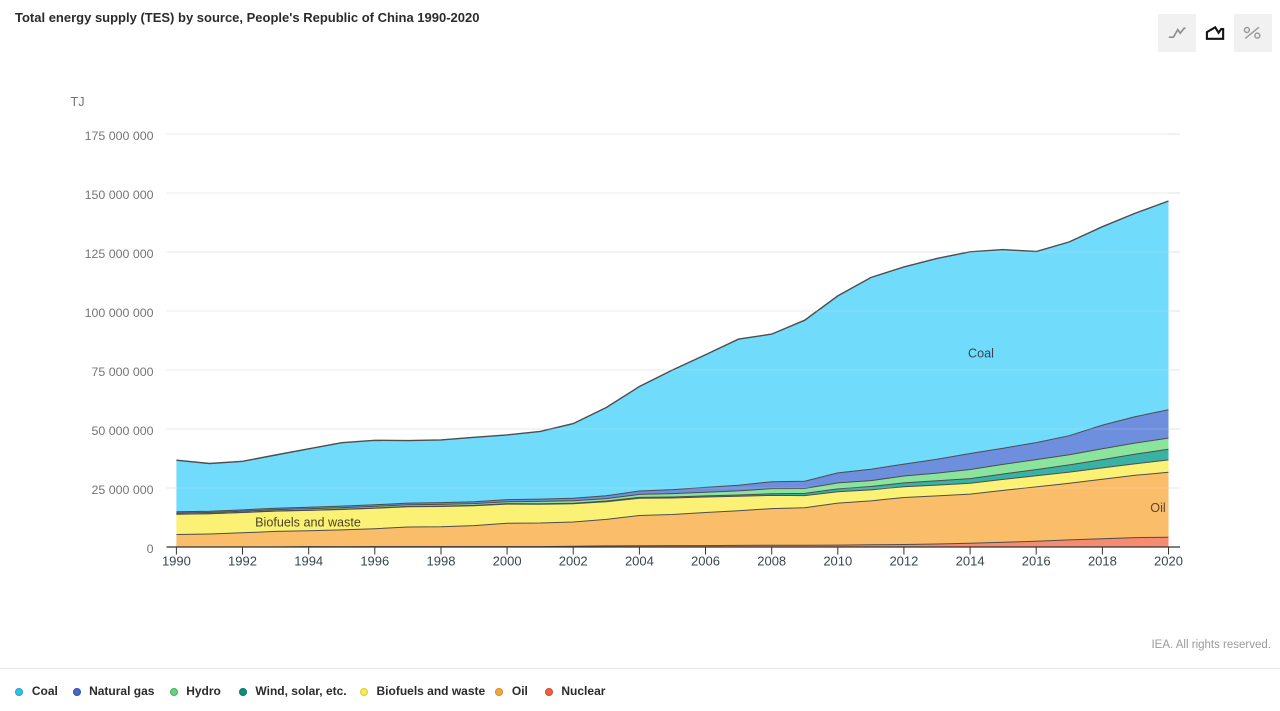 The width and height of the screenshot is (1280, 711). What do you see at coordinates (119, 254) in the screenshot?
I see `svg-text: 125 000 000` at bounding box center [119, 254].